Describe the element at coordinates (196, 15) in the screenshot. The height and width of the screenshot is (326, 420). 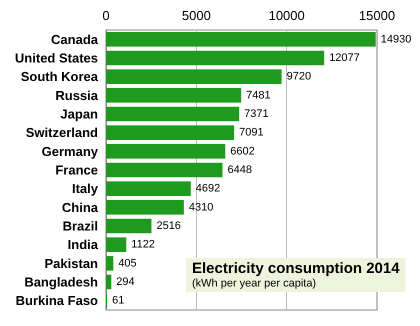
I see `x-tick-label: 5000` at that location.